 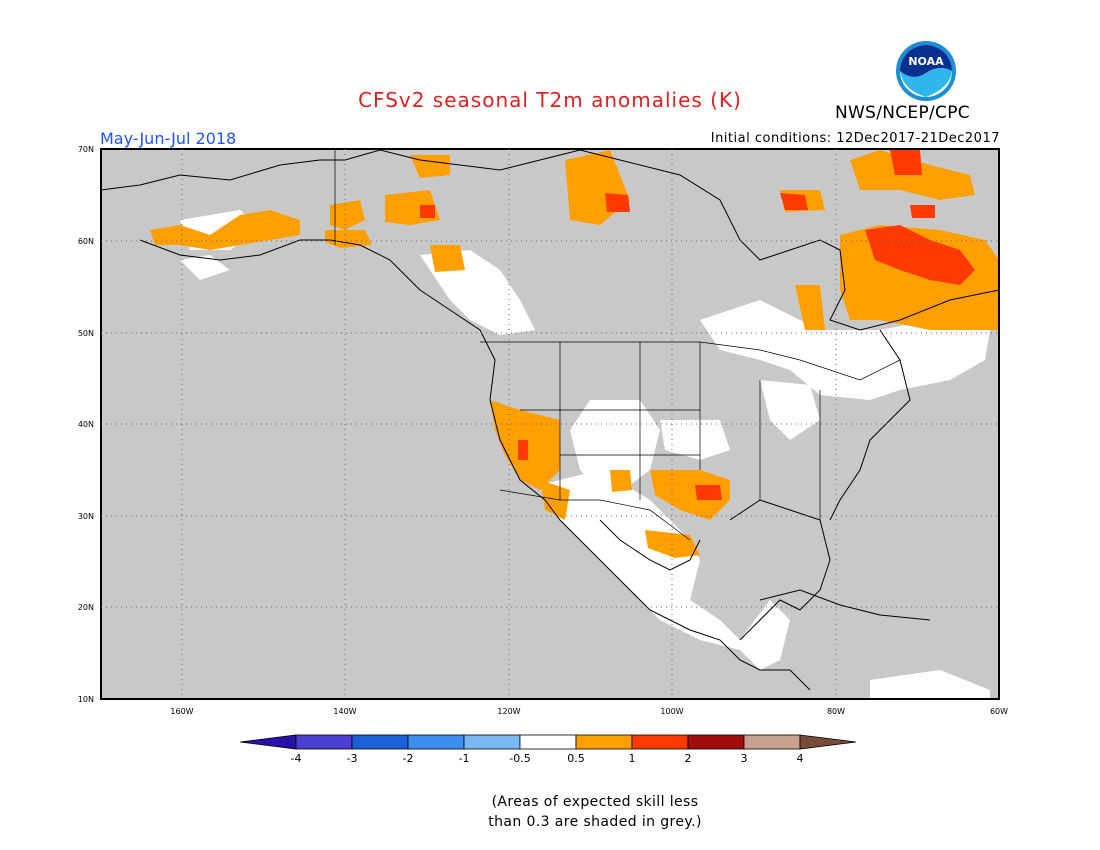 I want to click on lat-label-50n: 50N, so click(x=86, y=333).